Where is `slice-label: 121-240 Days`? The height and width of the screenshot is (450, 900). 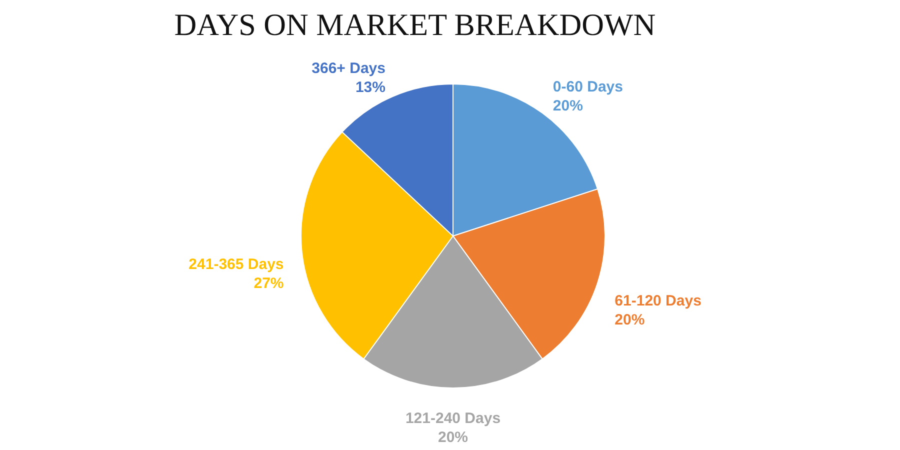 slice-label: 121-240 Days is located at coordinates (453, 418).